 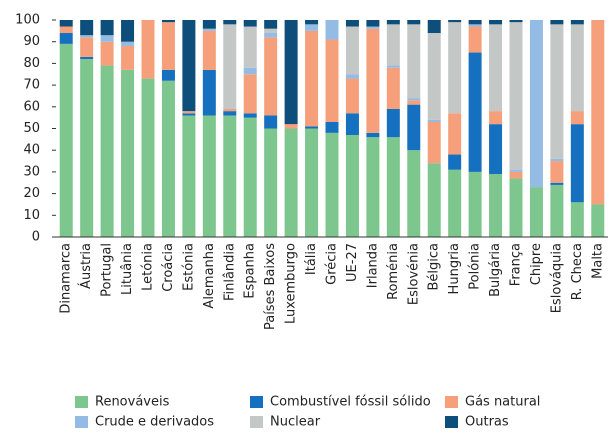 I want to click on x-tick-label: Países Baixos, so click(x=270, y=286).